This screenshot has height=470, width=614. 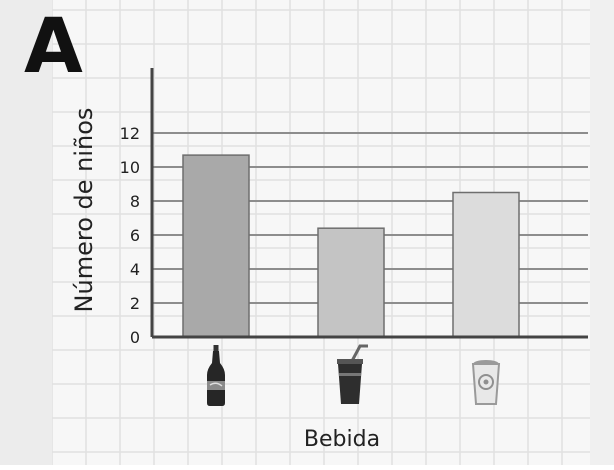 I want to click on x-axis-label: Bebida, so click(x=342, y=439).